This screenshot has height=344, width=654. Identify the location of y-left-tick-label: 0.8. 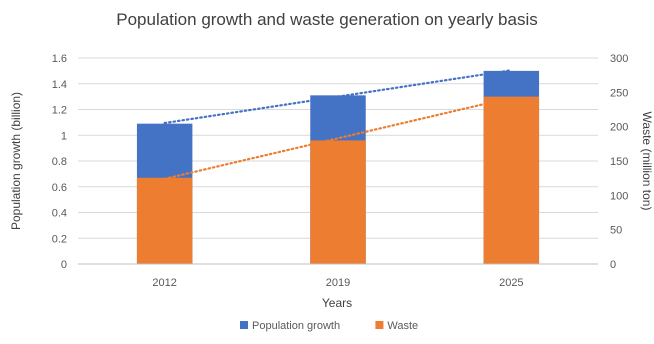
(59, 162).